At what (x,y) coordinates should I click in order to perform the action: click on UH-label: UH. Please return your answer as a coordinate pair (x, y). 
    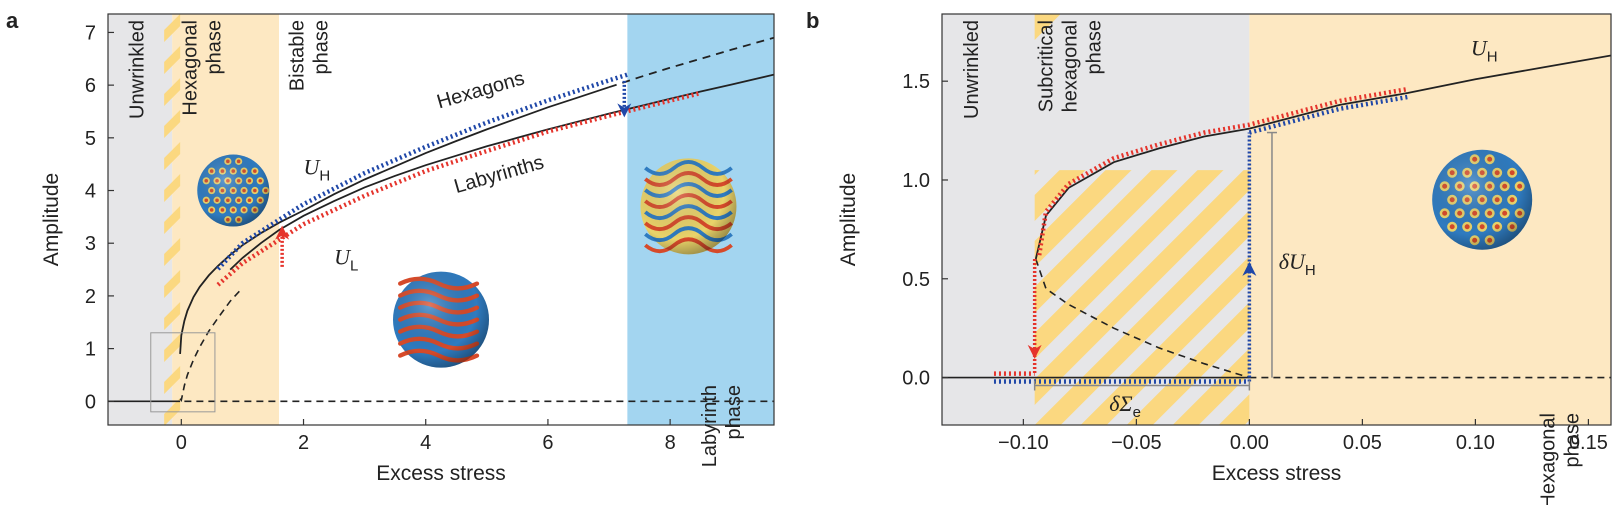
    Looking at the image, I should click on (317, 170).